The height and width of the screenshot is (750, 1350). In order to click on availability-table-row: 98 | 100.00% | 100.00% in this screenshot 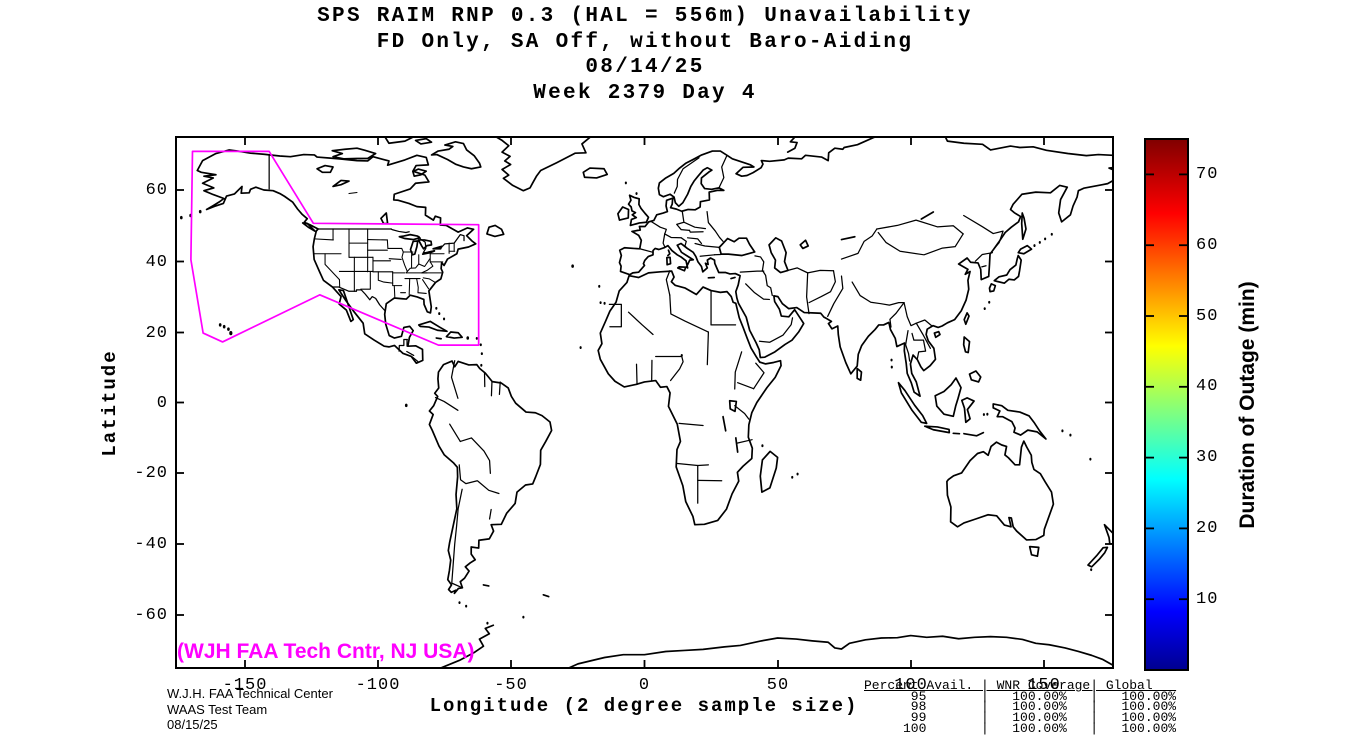, I will do `click(1020, 707)`.